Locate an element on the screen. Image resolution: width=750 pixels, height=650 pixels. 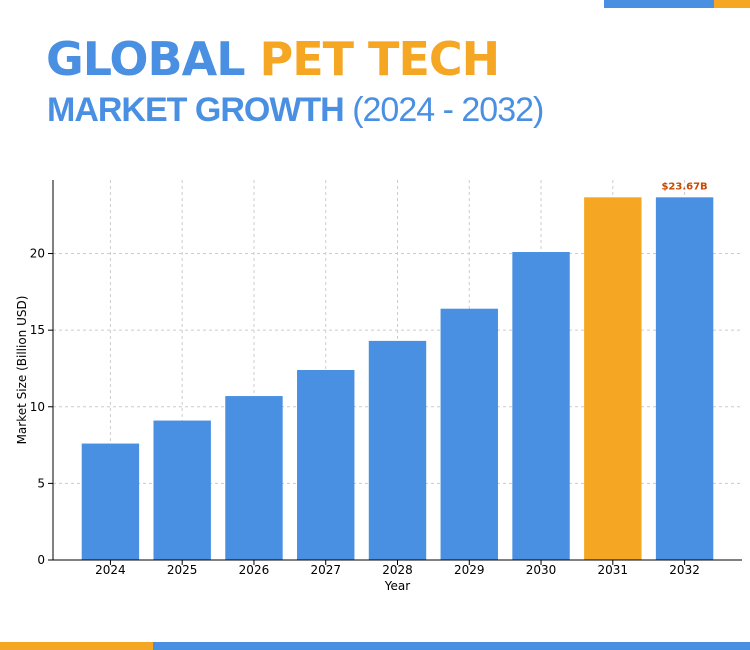
x-tick-label: 2025 is located at coordinates (182, 570).